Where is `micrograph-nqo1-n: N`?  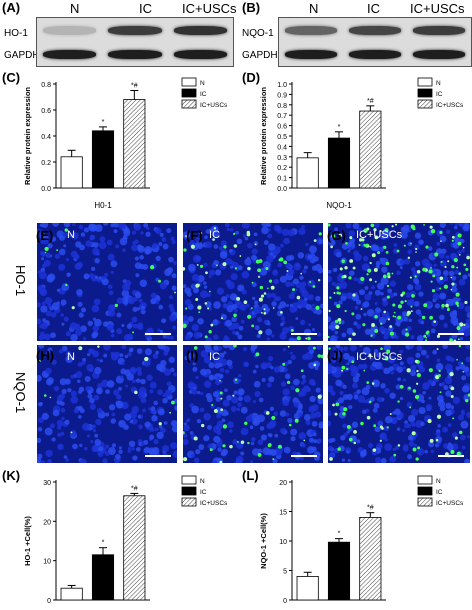 micrograph-nqo1-n: N is located at coordinates (107, 404).